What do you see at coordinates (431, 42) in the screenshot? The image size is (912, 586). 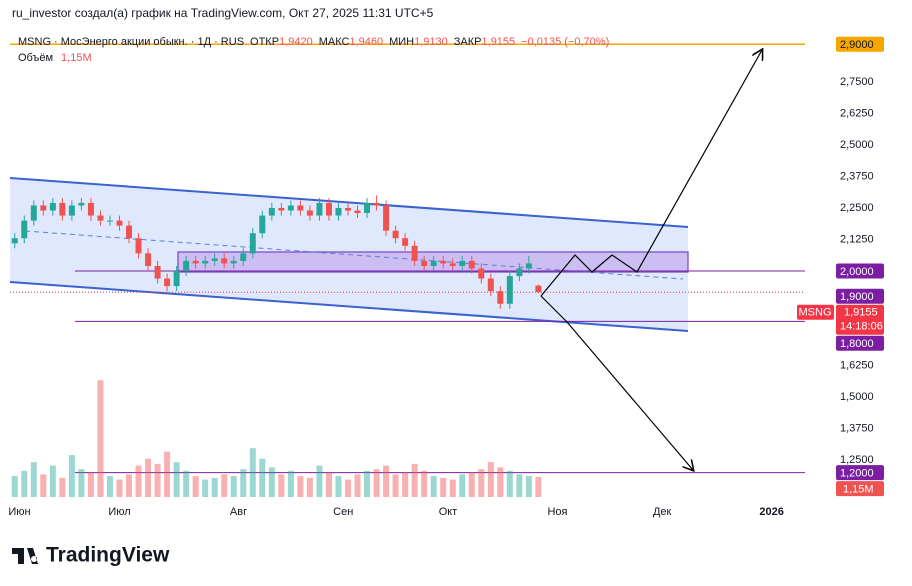 I see `ohlc-value: 1,9130` at bounding box center [431, 42].